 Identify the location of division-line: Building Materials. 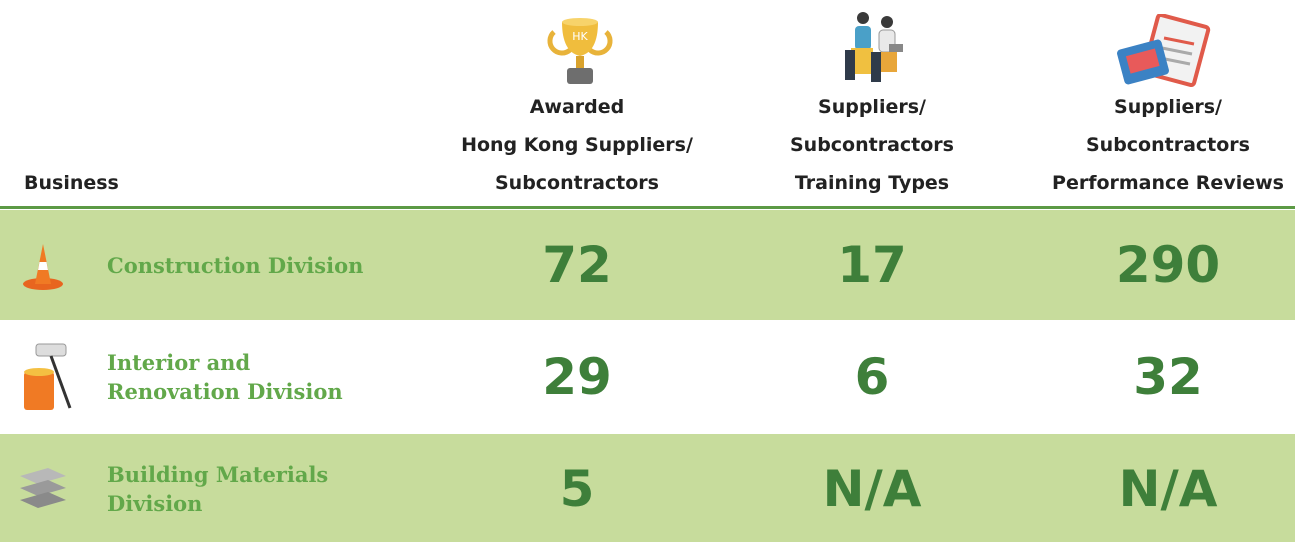
(218, 474).